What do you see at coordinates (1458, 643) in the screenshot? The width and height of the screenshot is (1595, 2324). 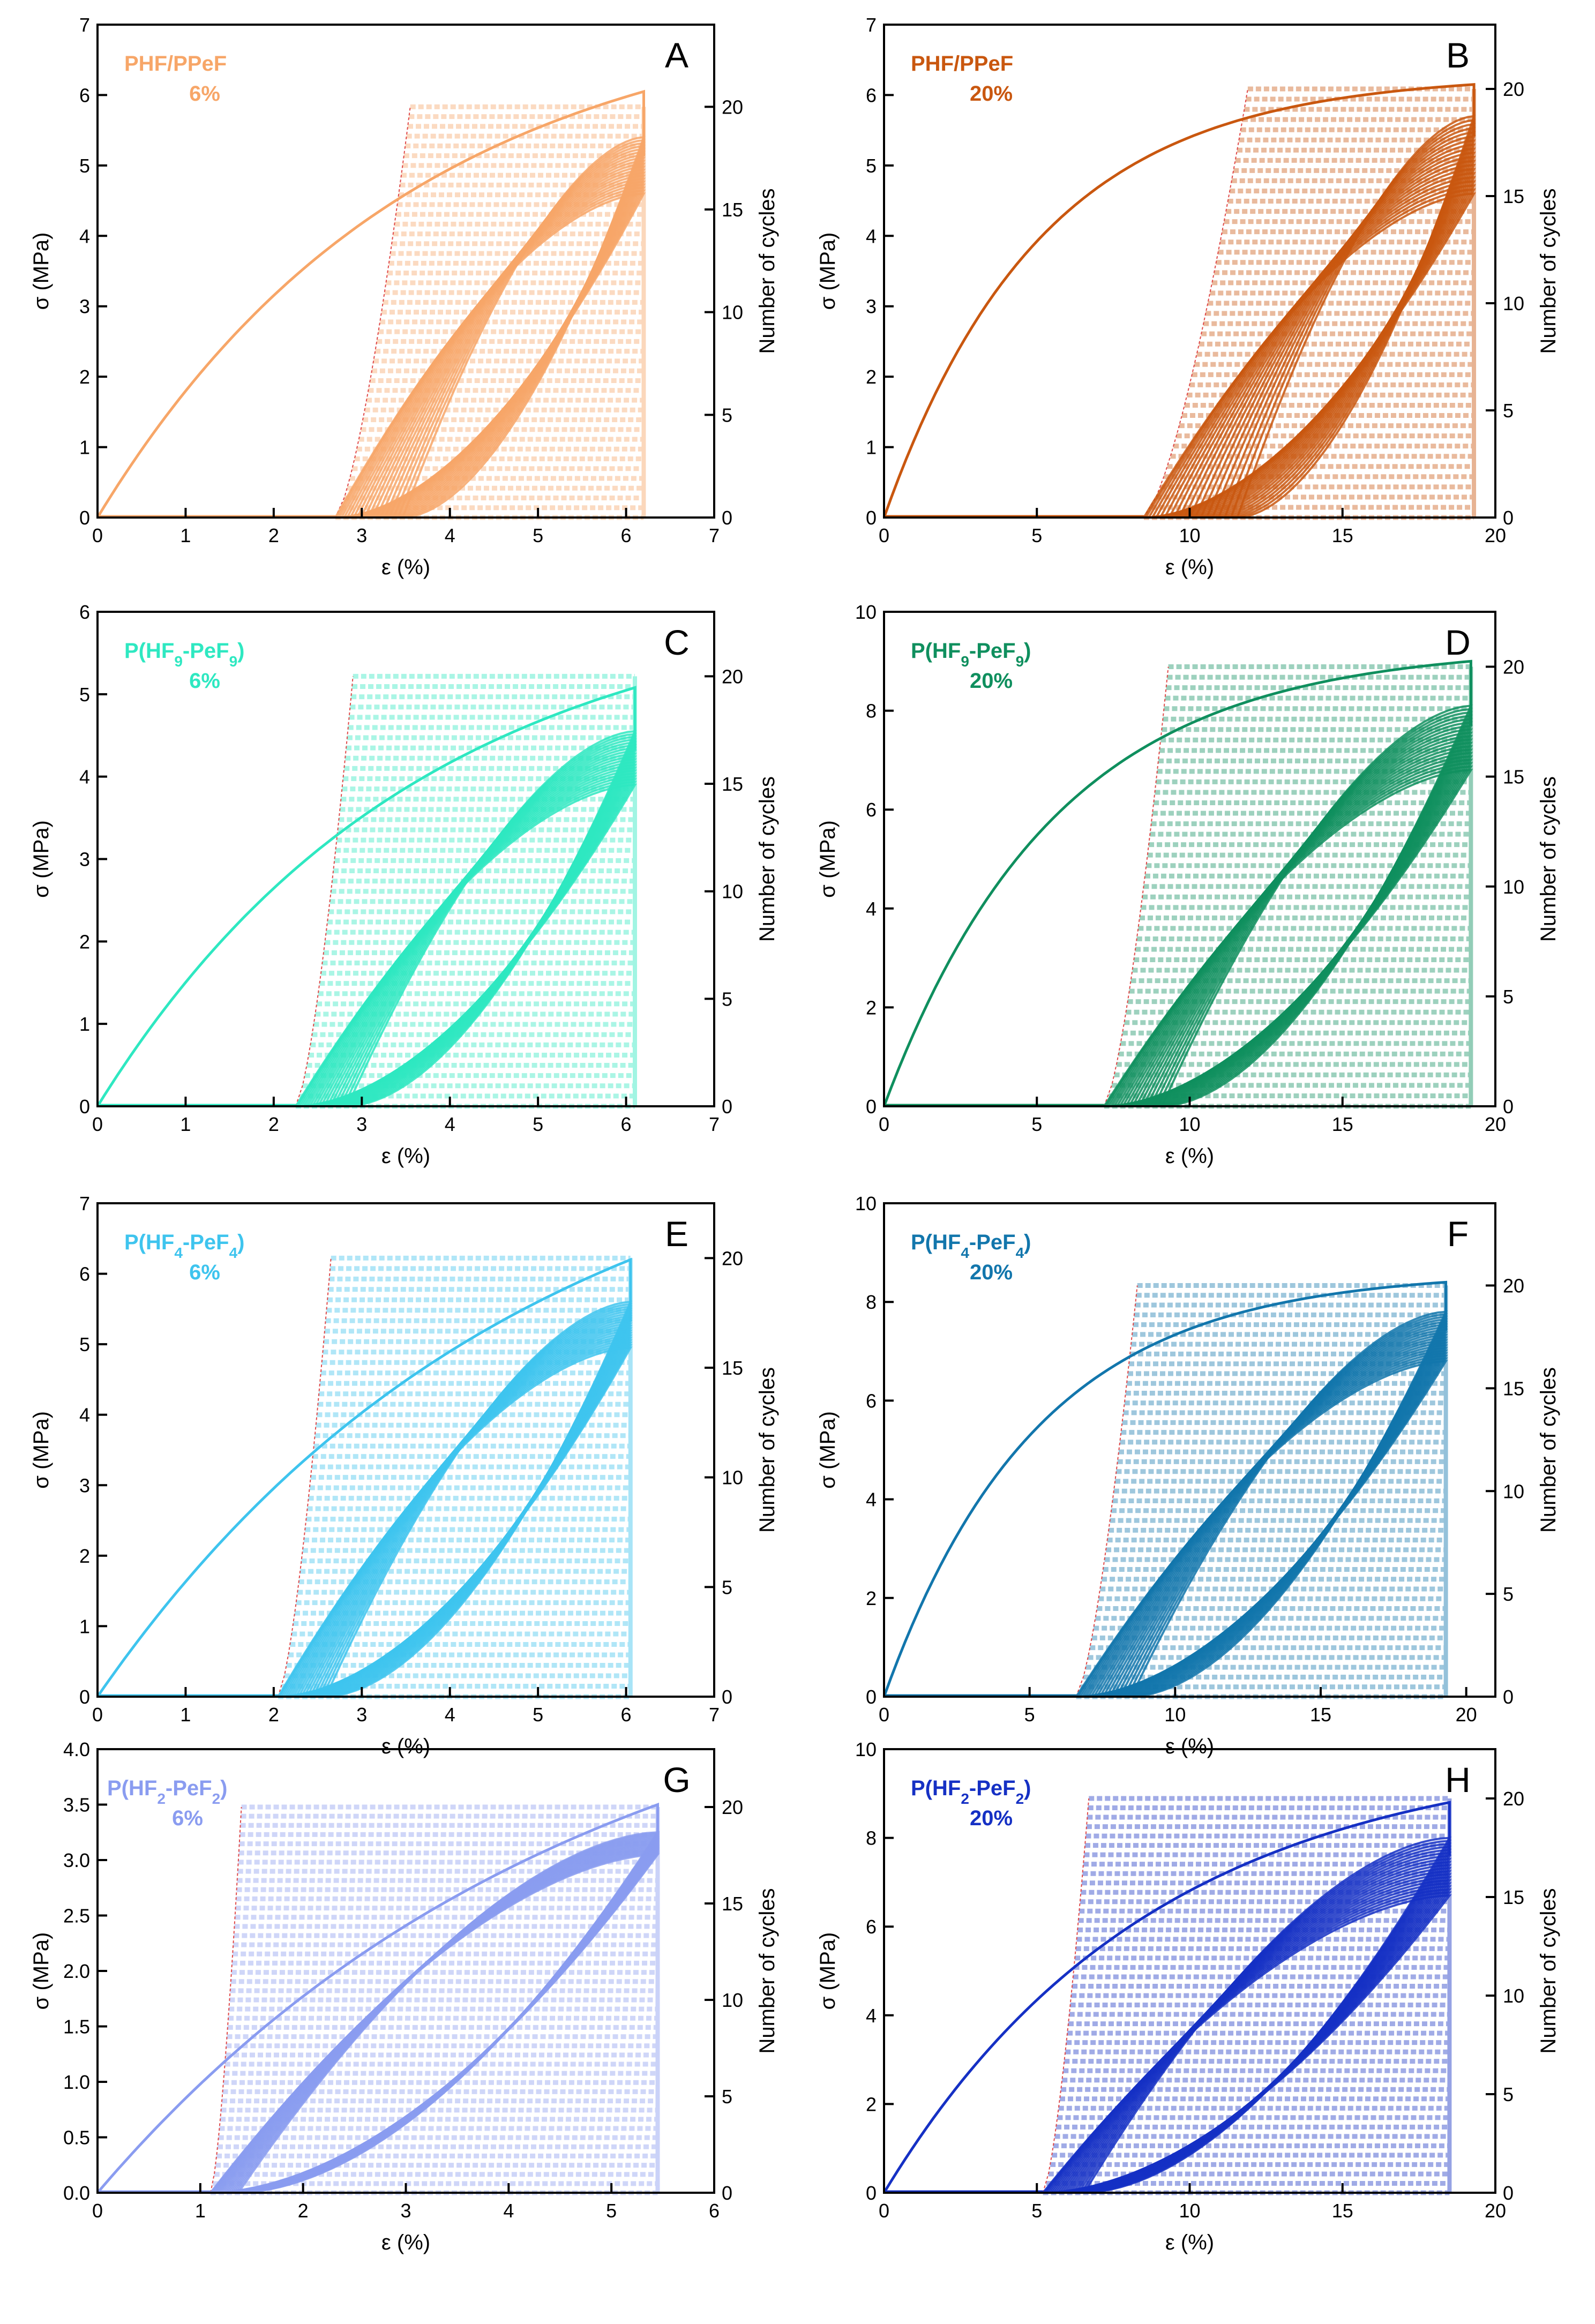 I see `panel-letter: D` at bounding box center [1458, 643].